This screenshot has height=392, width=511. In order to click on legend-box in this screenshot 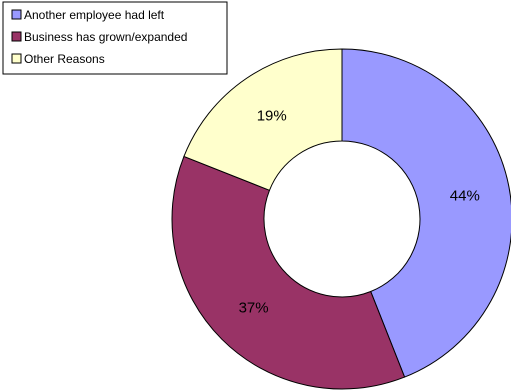, I will do `click(115, 38)`.